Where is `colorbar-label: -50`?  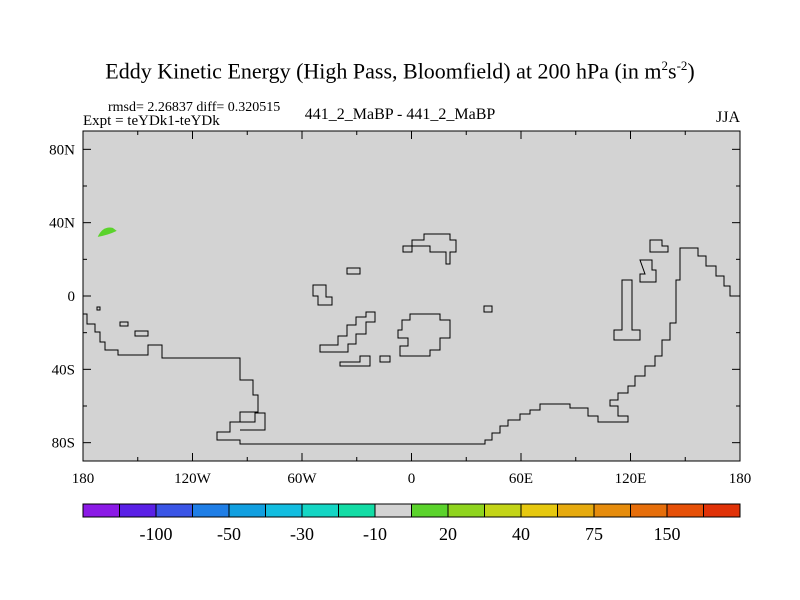
colorbar-label: -50 is located at coordinates (229, 534).